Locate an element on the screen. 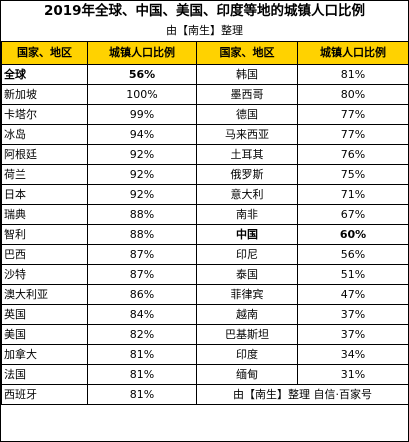 The height and width of the screenshot is (442, 409). chart-title: 2019年全球、中国、美国、印度等地的城镇人口比例 is located at coordinates (204, 11).